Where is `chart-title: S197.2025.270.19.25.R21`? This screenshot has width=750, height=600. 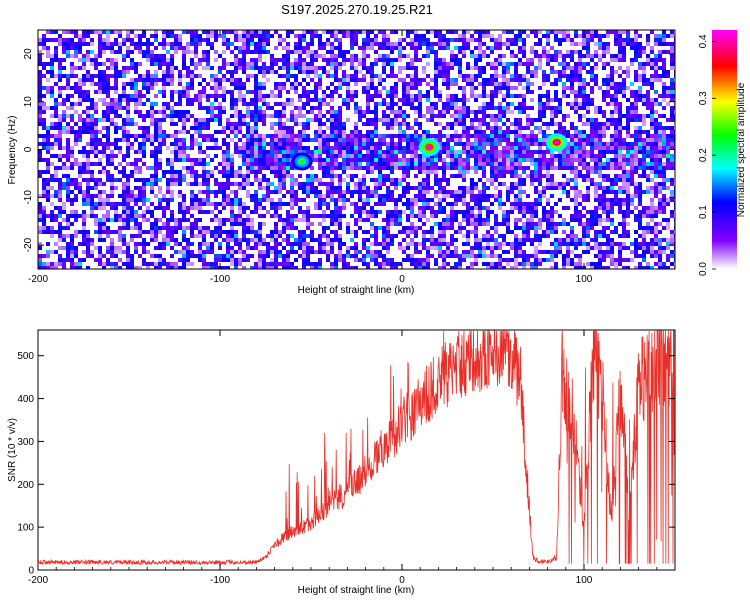
chart-title: S197.2025.270.19.25.R21 is located at coordinates (357, 9).